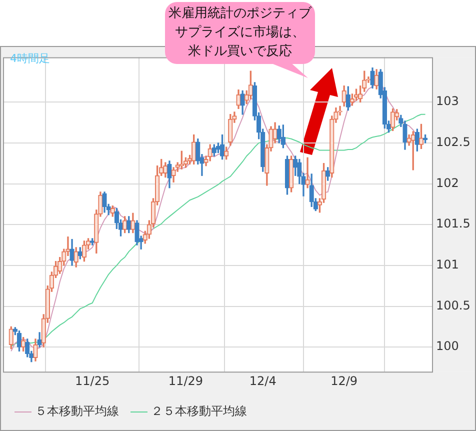 Image resolution: width=476 pixels, height=431 pixels. I want to click on x-tick-label: 12/9, so click(344, 381).